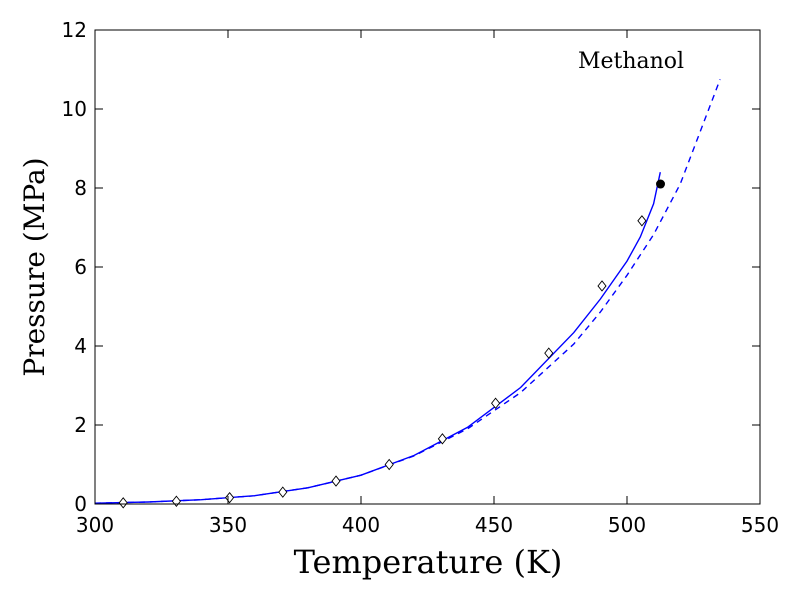 The image size is (800, 600). Describe the element at coordinates (760, 525) in the screenshot. I see `x-tick-label: 550` at that location.